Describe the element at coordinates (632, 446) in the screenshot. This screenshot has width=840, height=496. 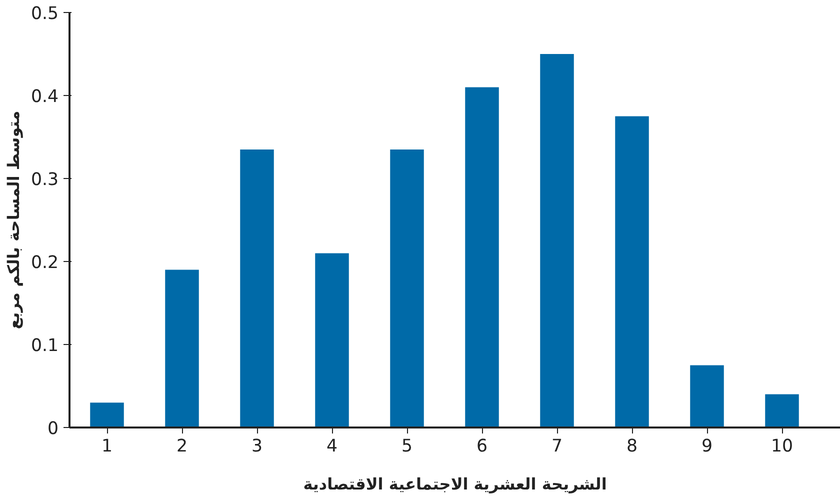
I see `x-tick-label: 8` at that location.